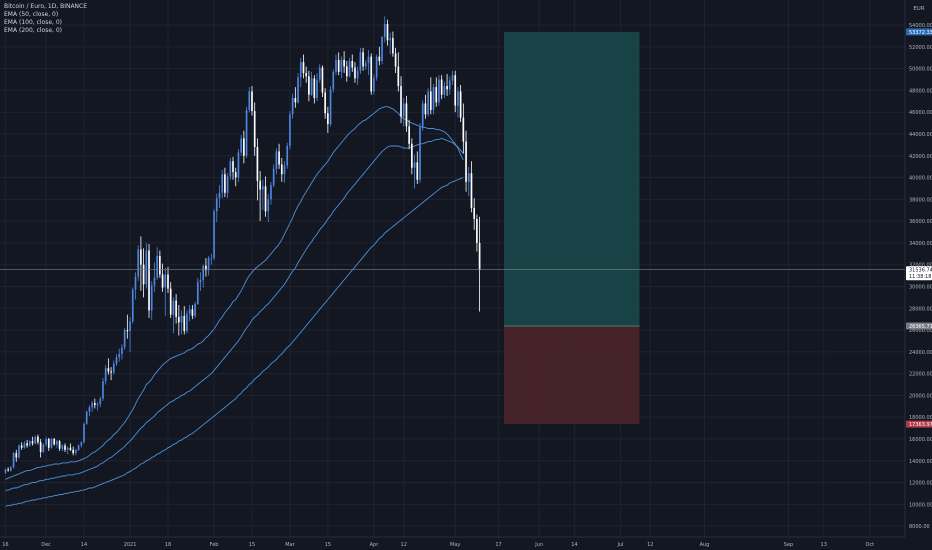 Image resolution: width=932 pixels, height=550 pixels. I want to click on price-tick-label: 50000.00, so click(920, 70).